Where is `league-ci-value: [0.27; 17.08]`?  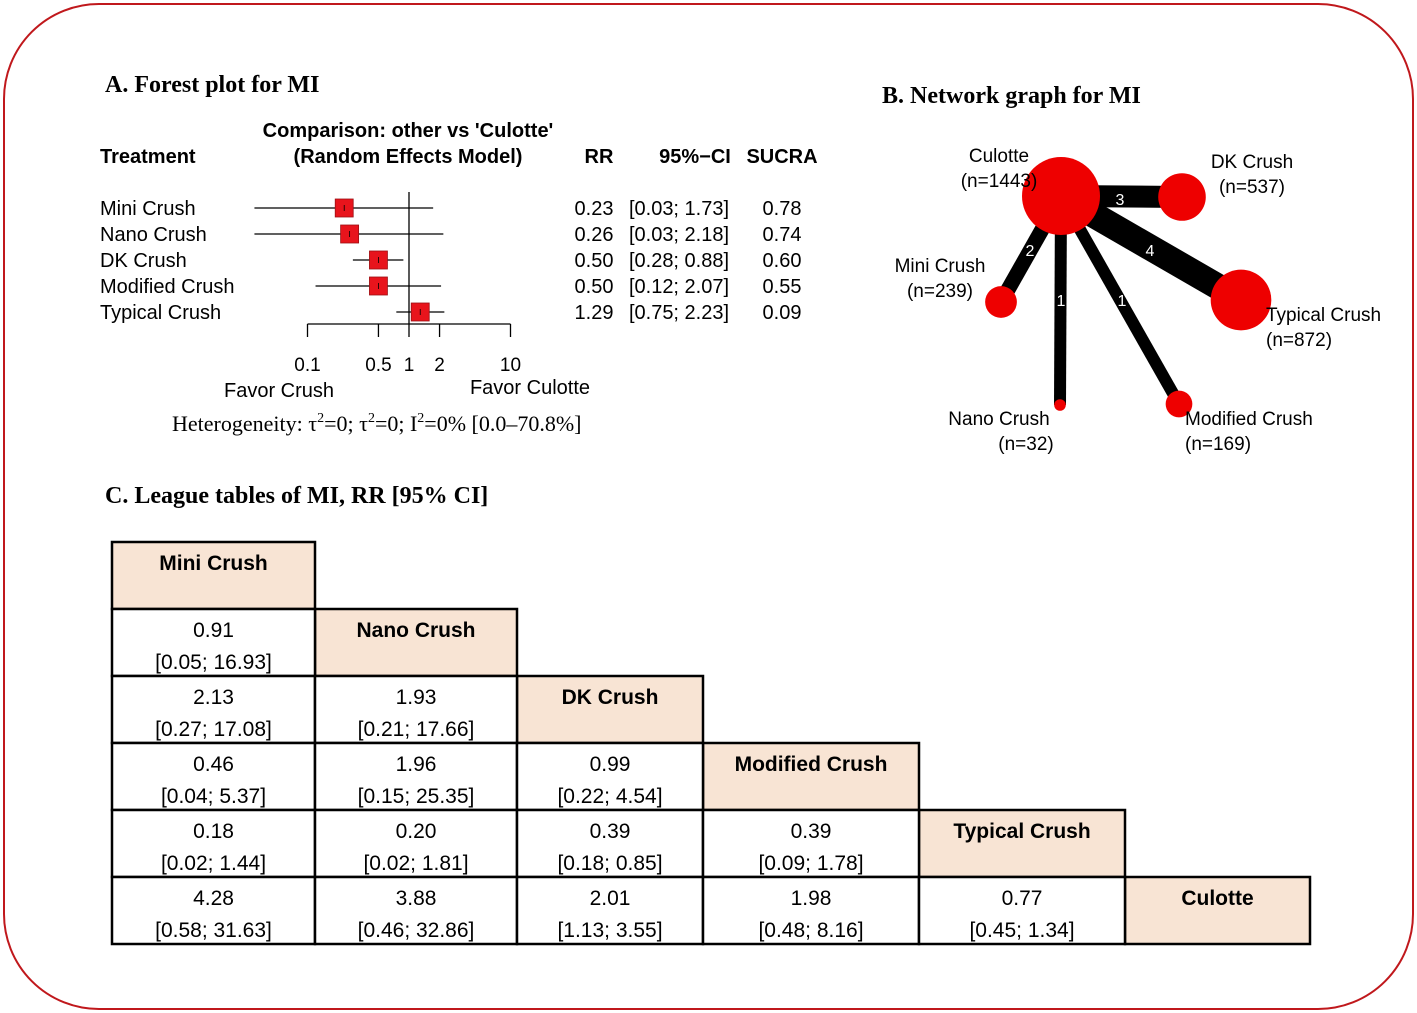
league-ci-value: [0.27; 17.08] is located at coordinates (213, 729).